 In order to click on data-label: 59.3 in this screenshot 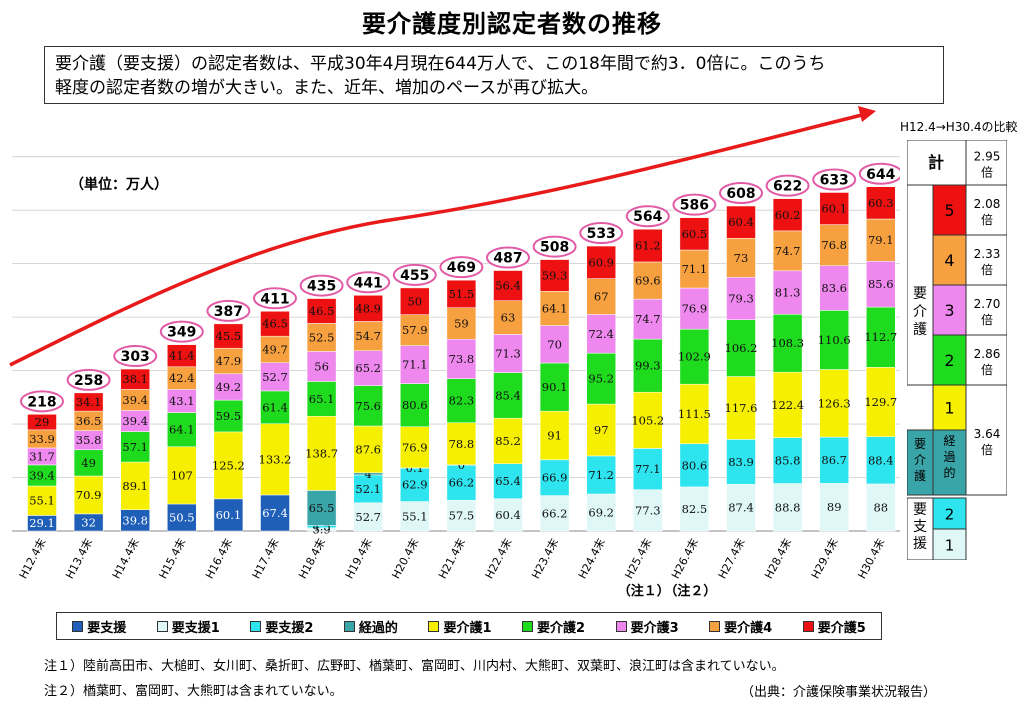, I will do `click(555, 275)`.